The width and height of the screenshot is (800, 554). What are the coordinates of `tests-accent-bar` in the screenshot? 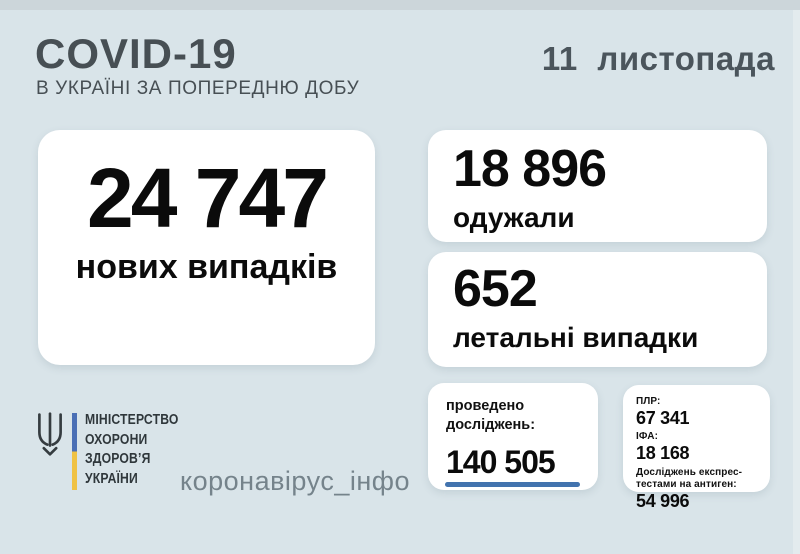 It's located at (512, 484).